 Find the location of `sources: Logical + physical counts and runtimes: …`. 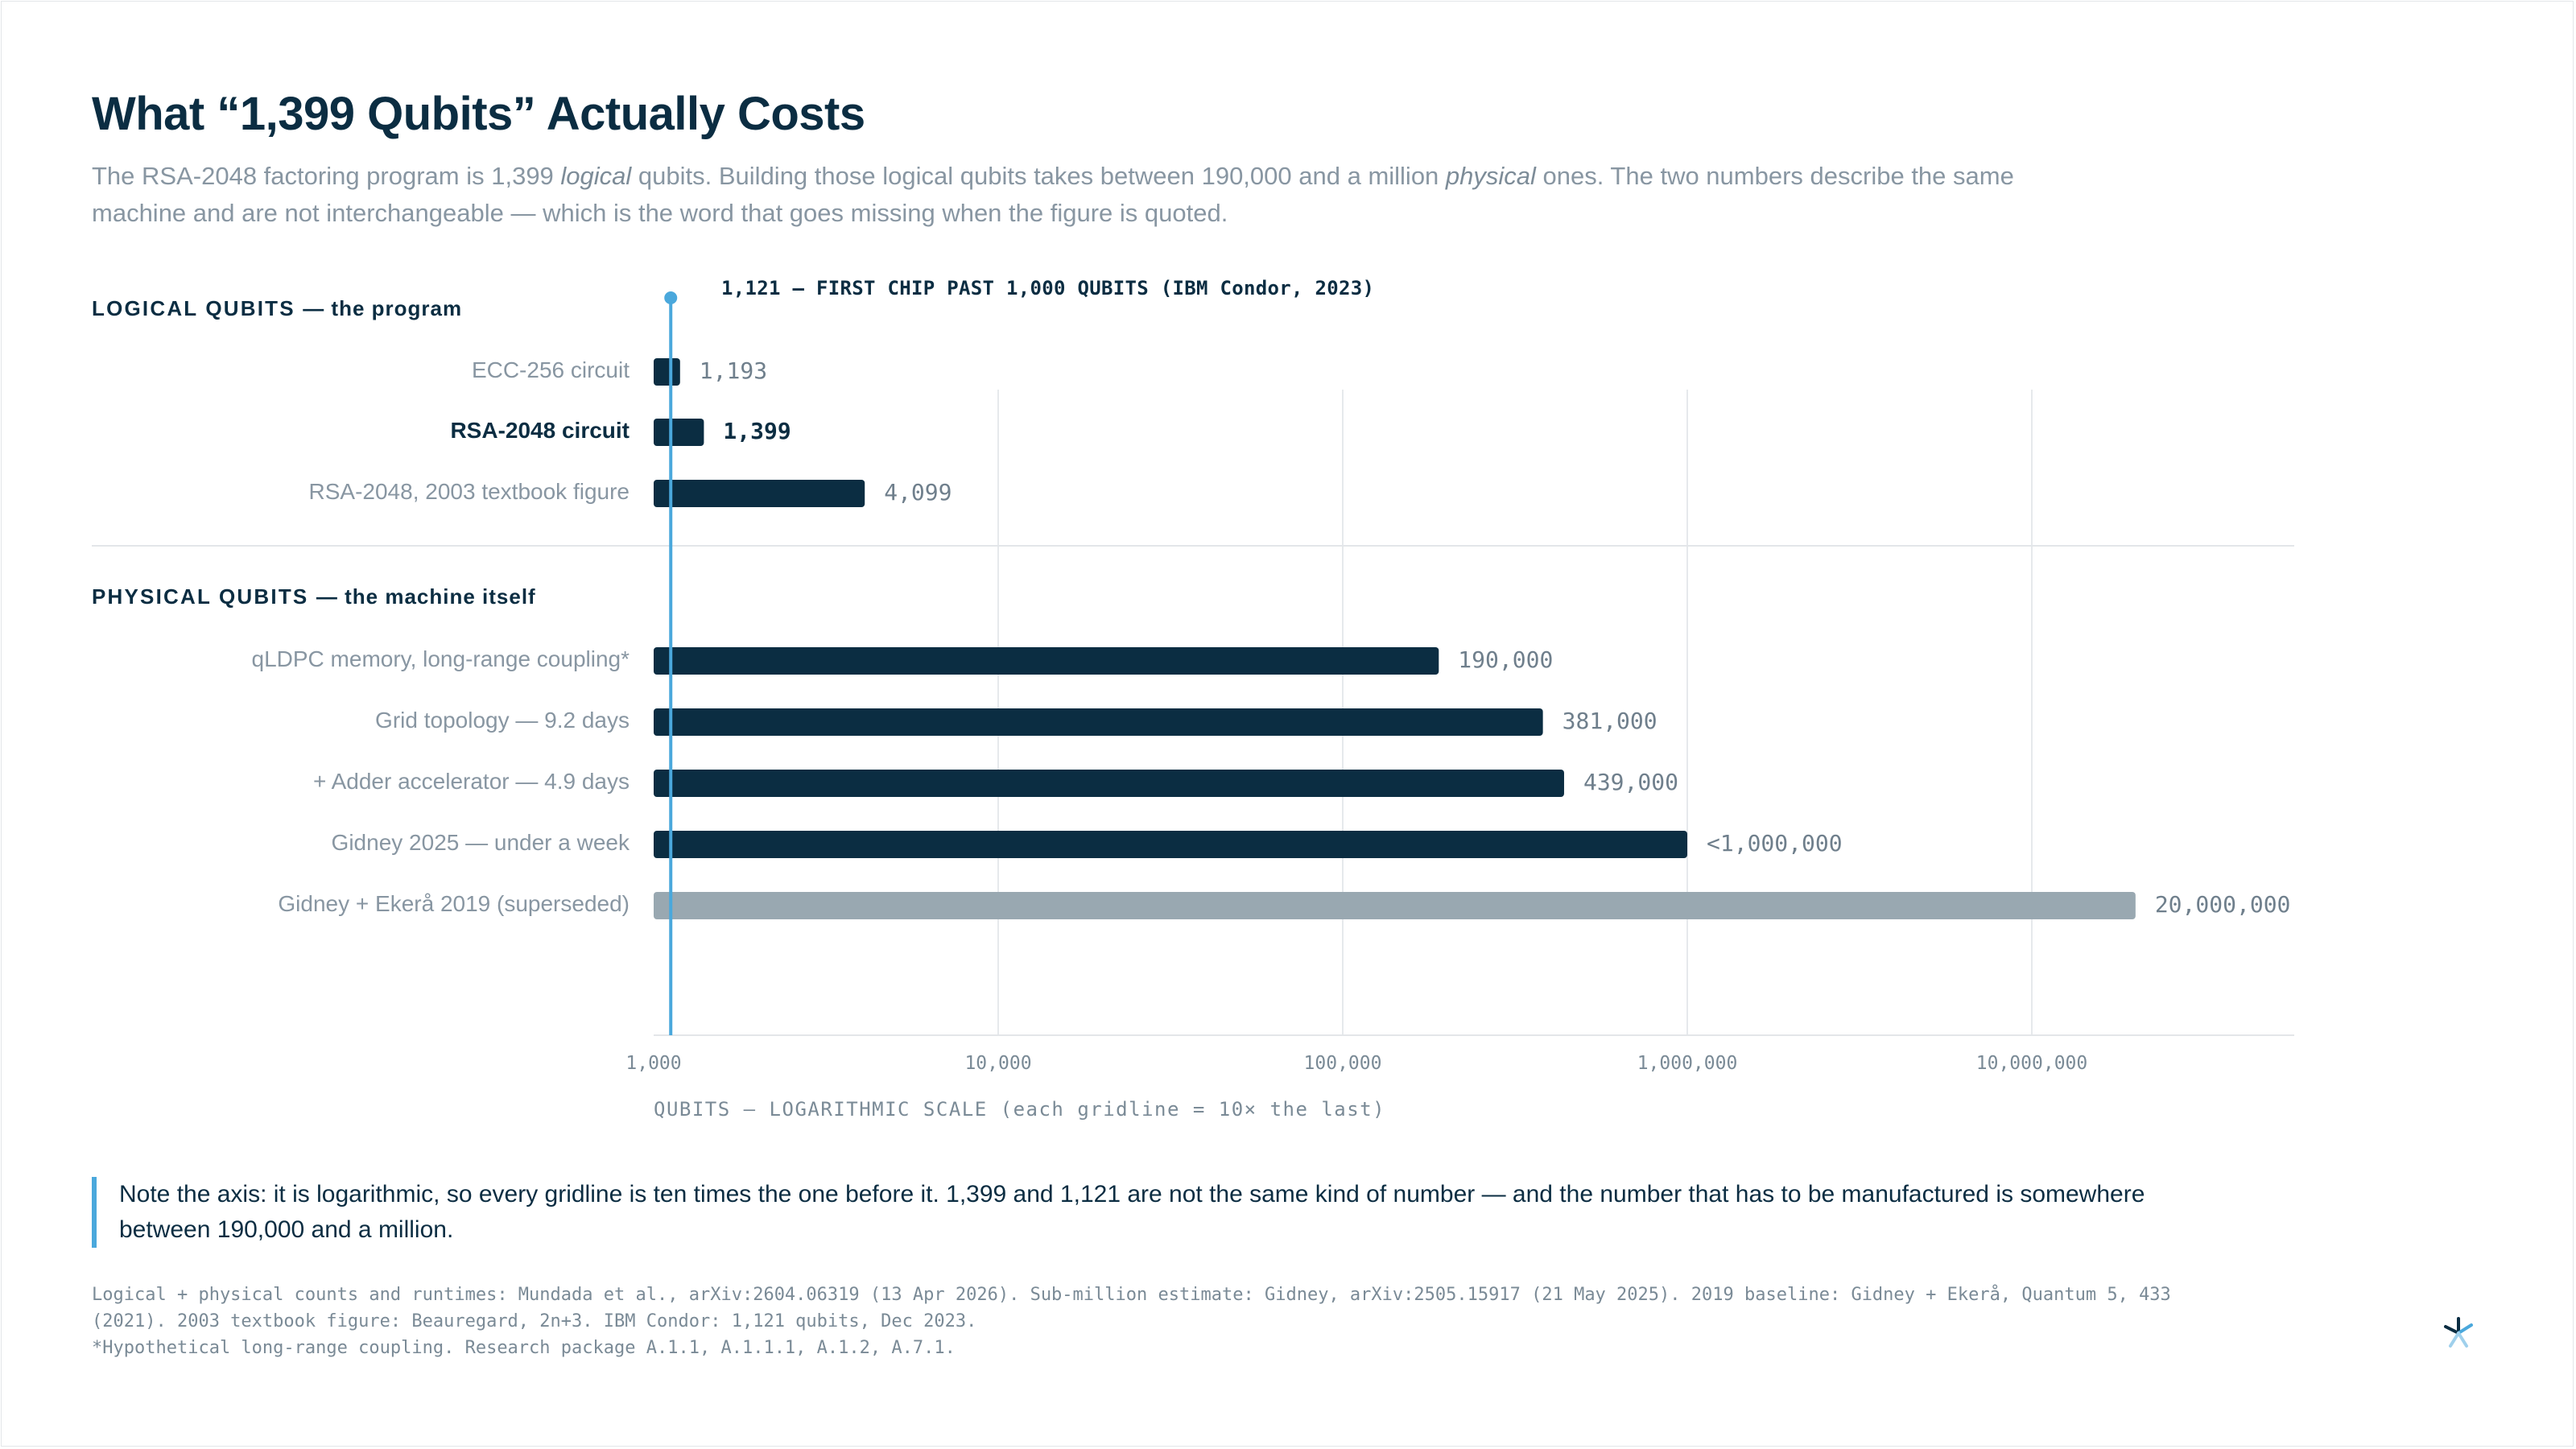

sources: Logical + physical counts and runtimes: … is located at coordinates (1146, 1321).